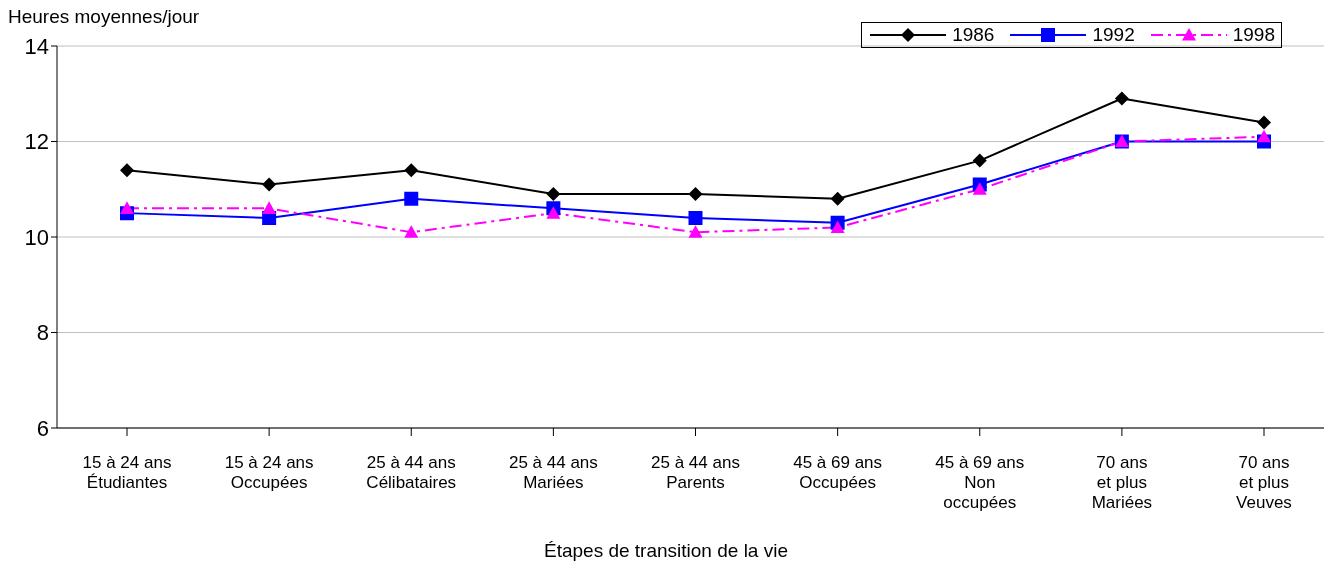 The width and height of the screenshot is (1332, 569). What do you see at coordinates (1122, 482) in the screenshot?
I see `x-tick-label: 70 ans et plus Mariées` at bounding box center [1122, 482].